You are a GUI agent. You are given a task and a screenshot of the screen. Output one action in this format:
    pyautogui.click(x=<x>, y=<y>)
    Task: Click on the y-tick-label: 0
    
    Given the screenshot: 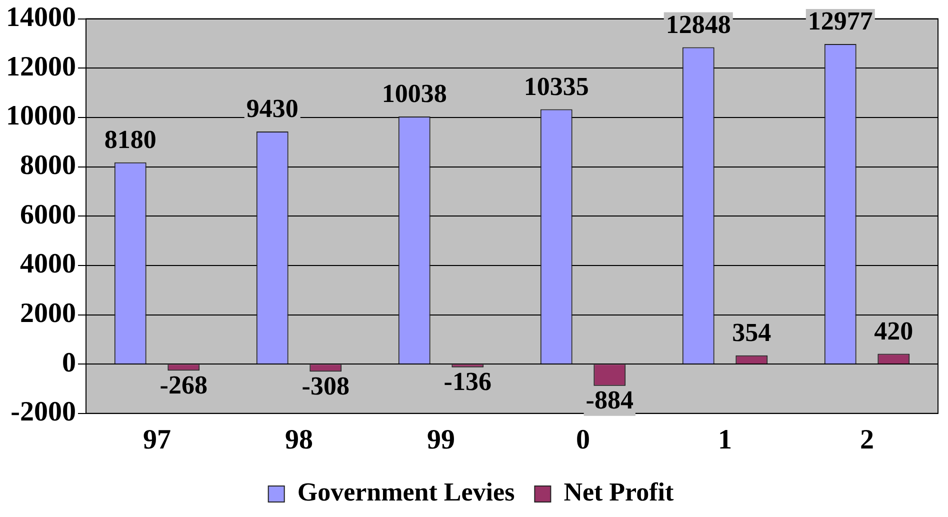 What is the action you would take?
    pyautogui.click(x=69, y=362)
    